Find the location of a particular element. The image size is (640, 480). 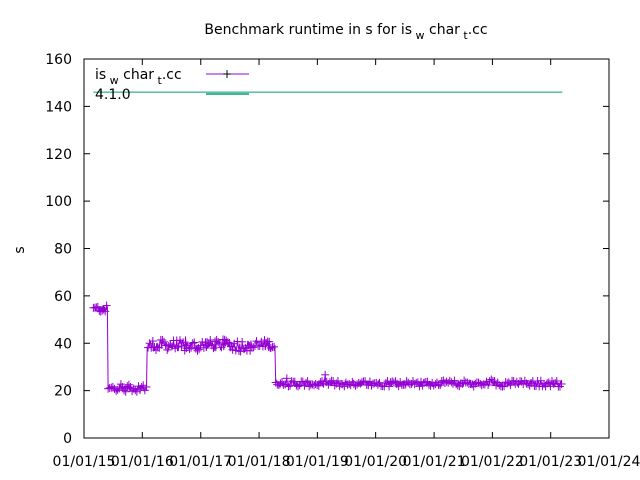

x-tick-label: 01/01/18 is located at coordinates (259, 462).